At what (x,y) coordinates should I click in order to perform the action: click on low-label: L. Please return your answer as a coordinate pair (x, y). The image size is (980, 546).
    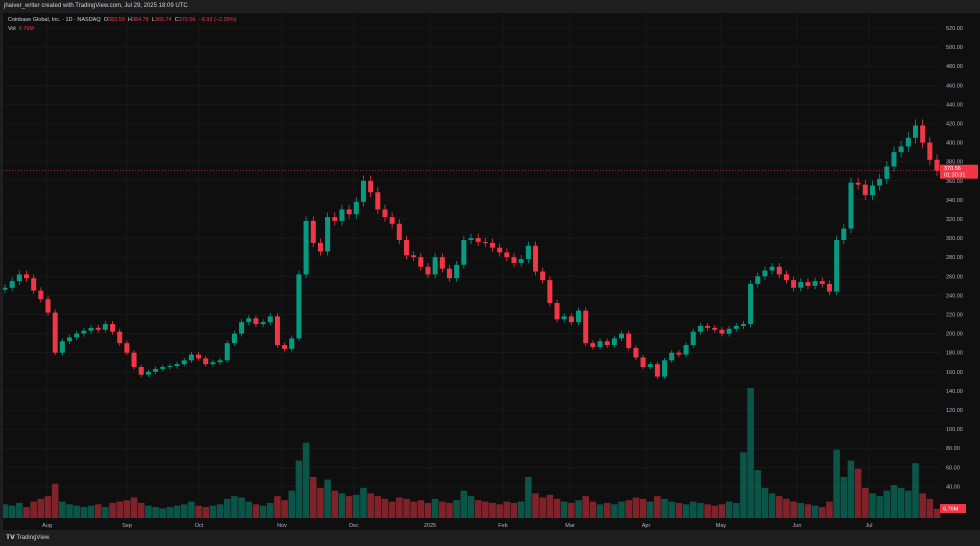
    Looking at the image, I should click on (153, 20).